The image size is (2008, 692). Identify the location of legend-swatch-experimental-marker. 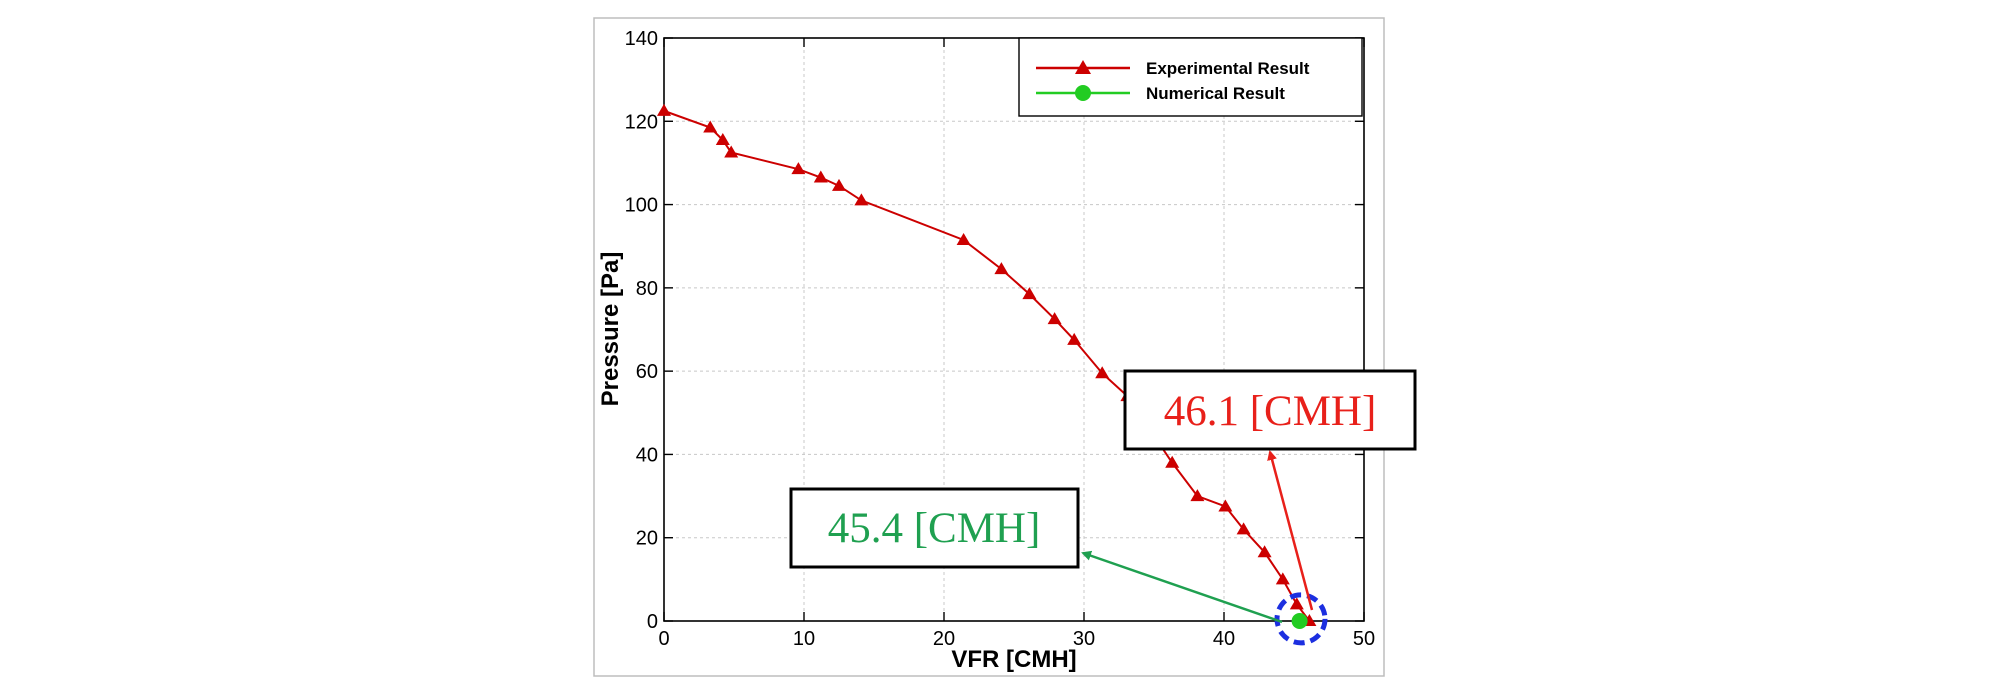
(1083, 67).